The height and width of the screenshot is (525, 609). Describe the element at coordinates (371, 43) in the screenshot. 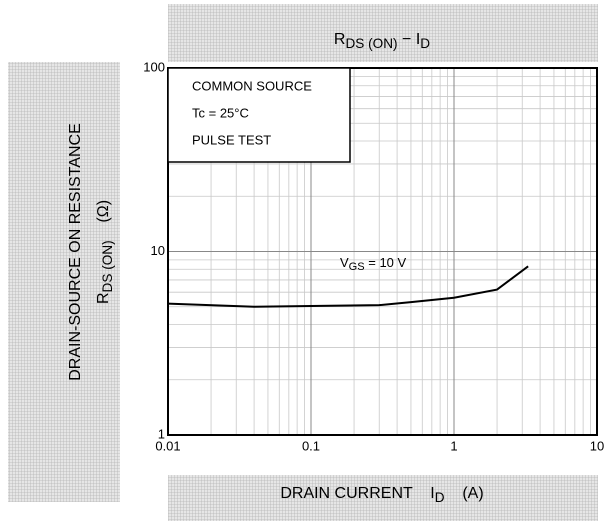

I see `chart-title-part: DS (ON)` at that location.